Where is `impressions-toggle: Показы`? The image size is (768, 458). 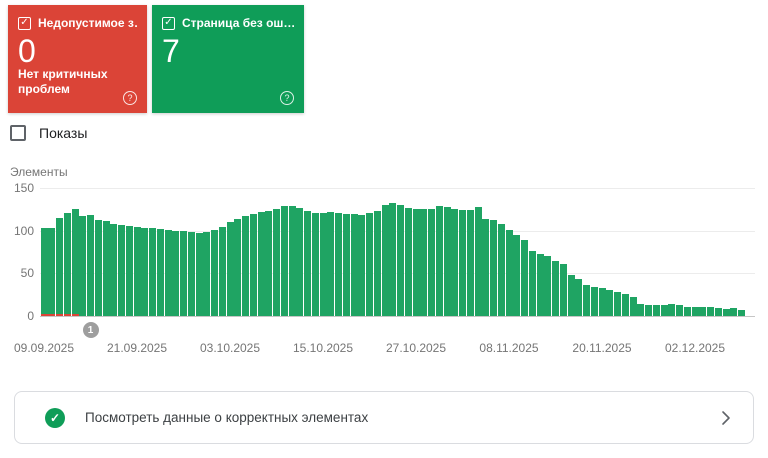
impressions-toggle: Показы is located at coordinates (48, 133).